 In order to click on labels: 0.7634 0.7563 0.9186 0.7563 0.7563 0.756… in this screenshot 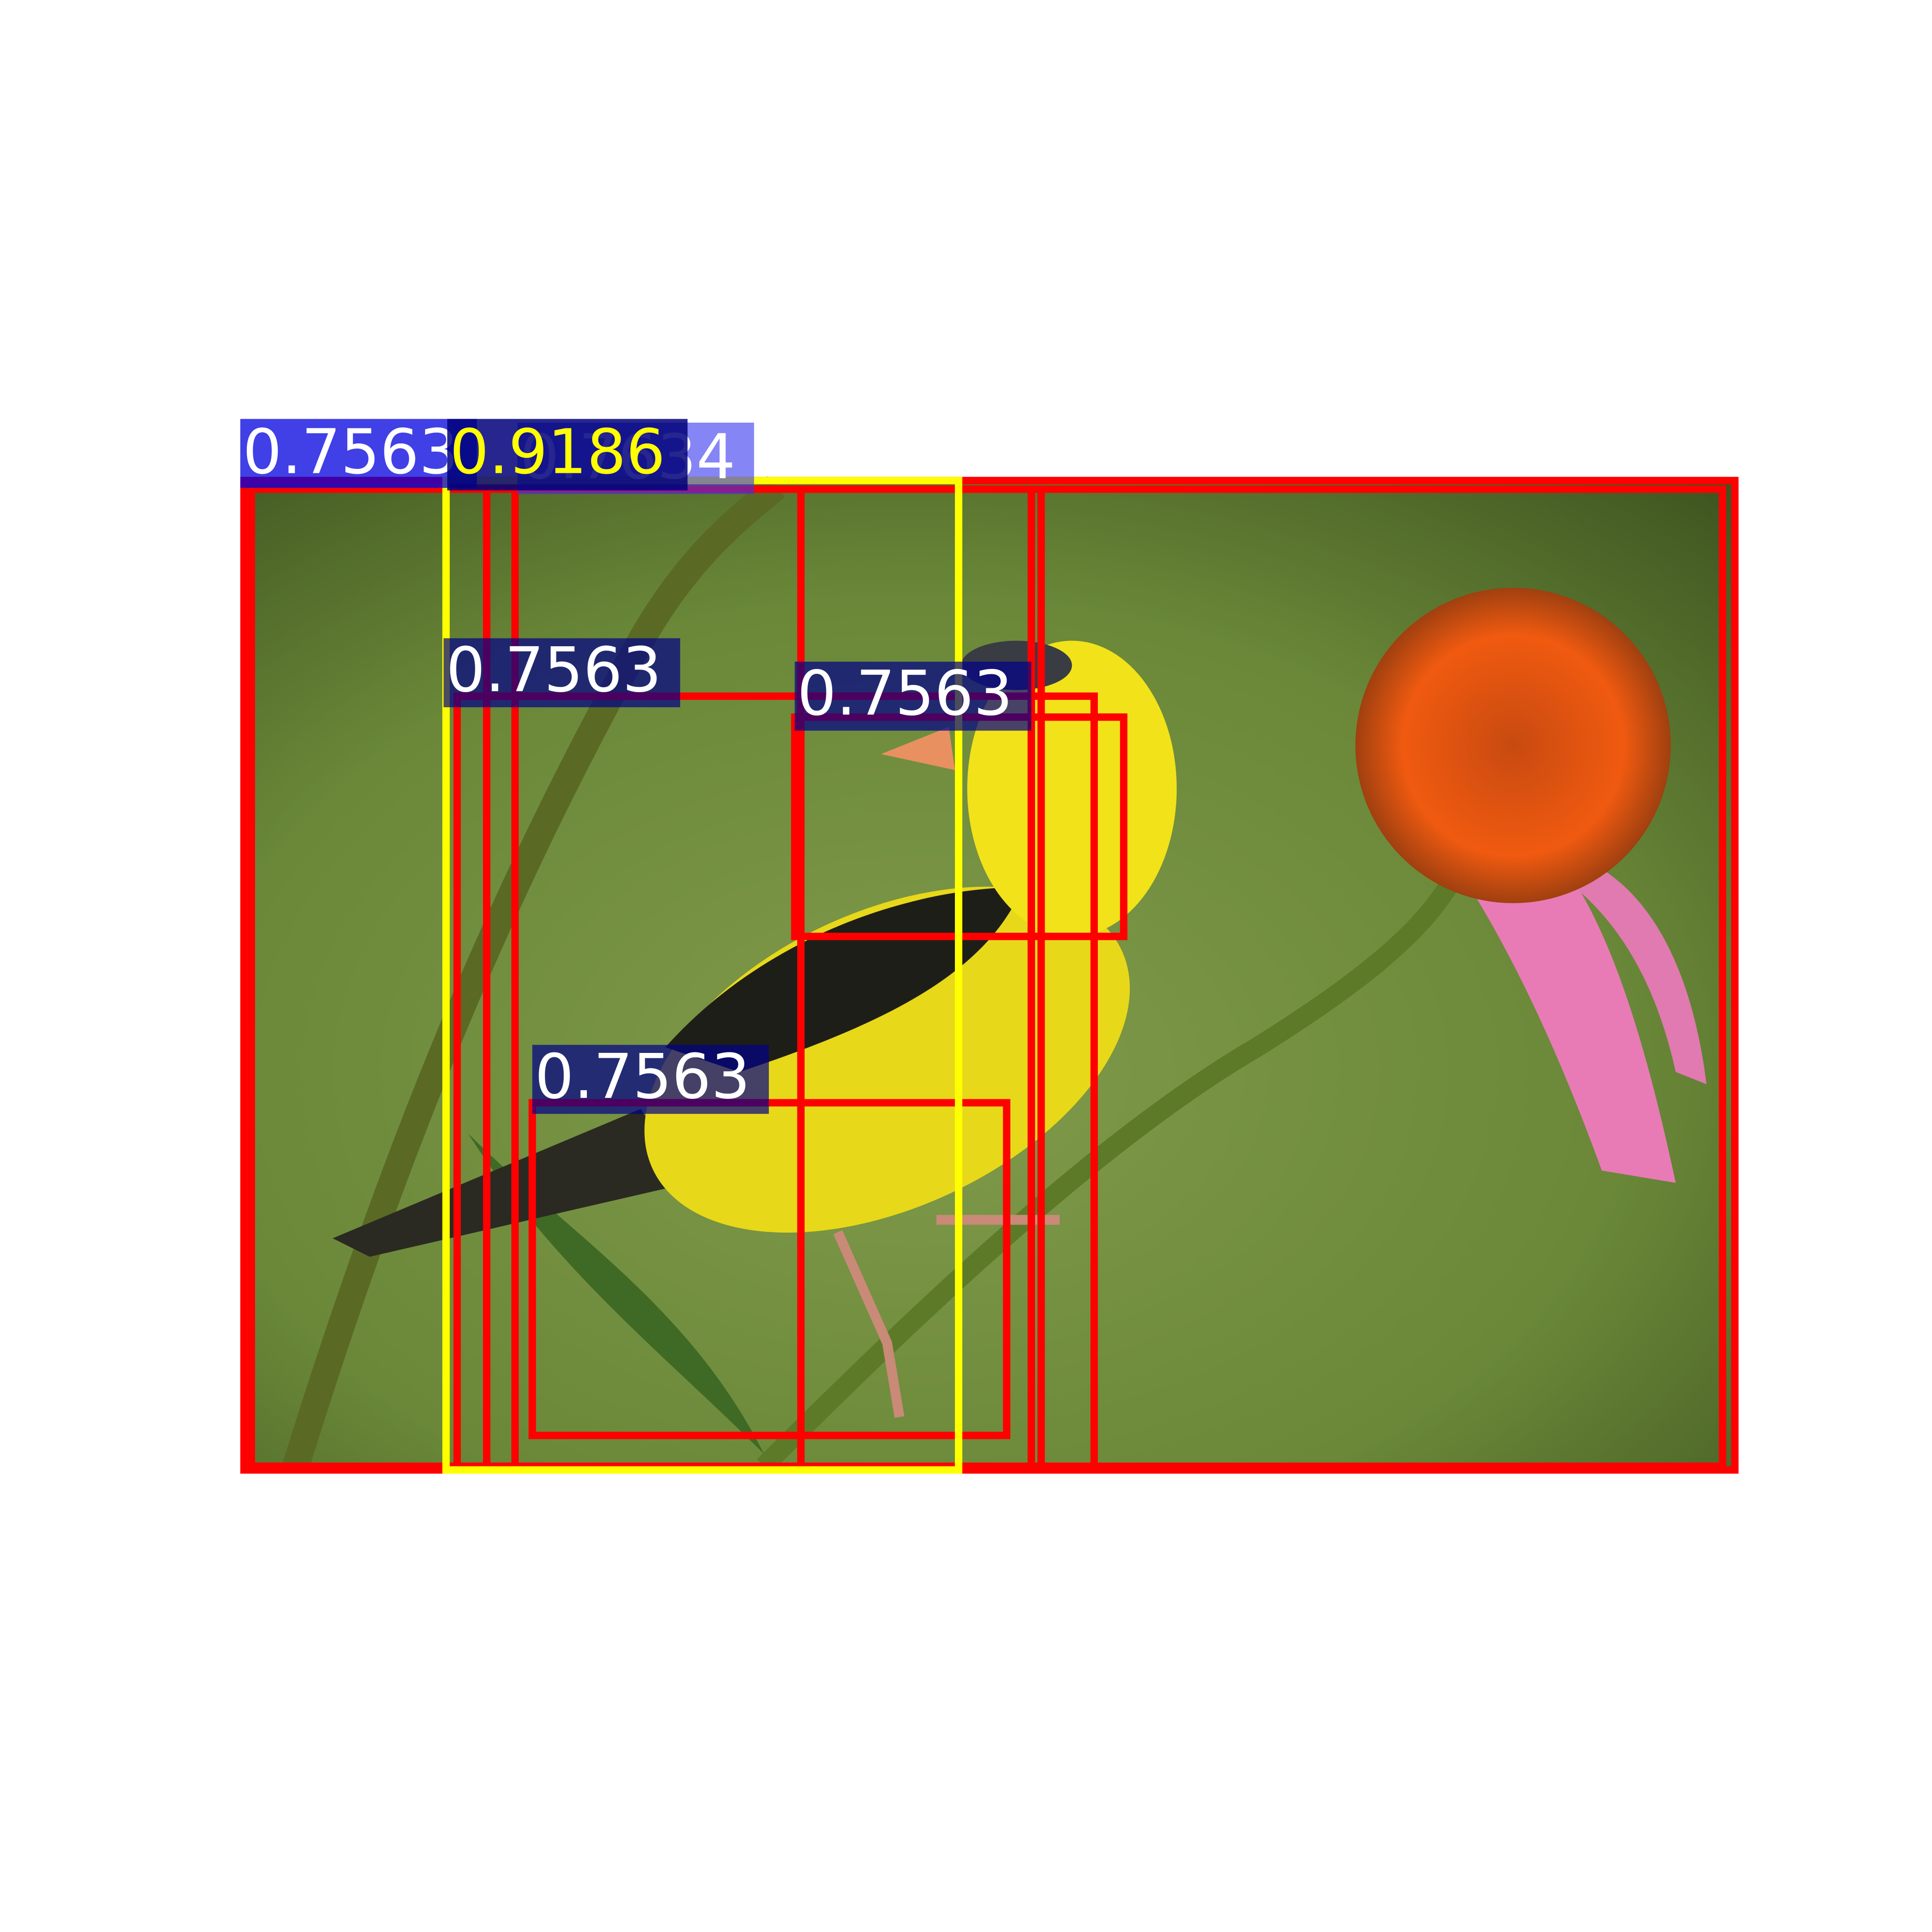, I will do `click(636, 765)`.